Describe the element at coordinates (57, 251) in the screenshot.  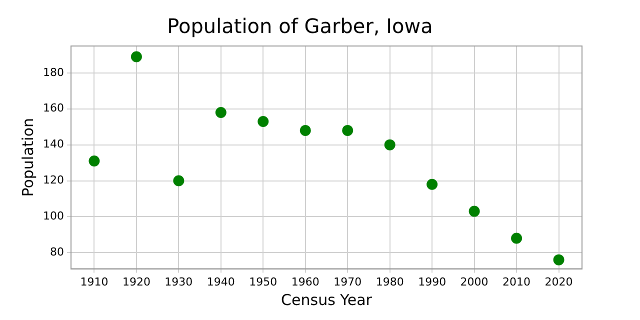
I see `y-tick-label: 80` at that location.